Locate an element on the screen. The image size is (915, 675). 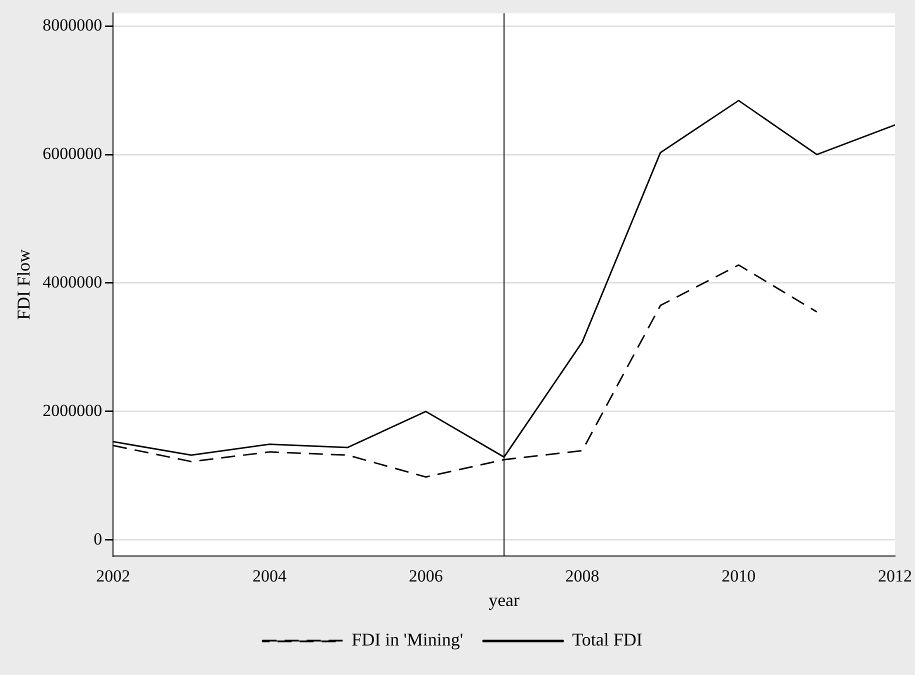
x-tick-label: 2010 is located at coordinates (739, 576).